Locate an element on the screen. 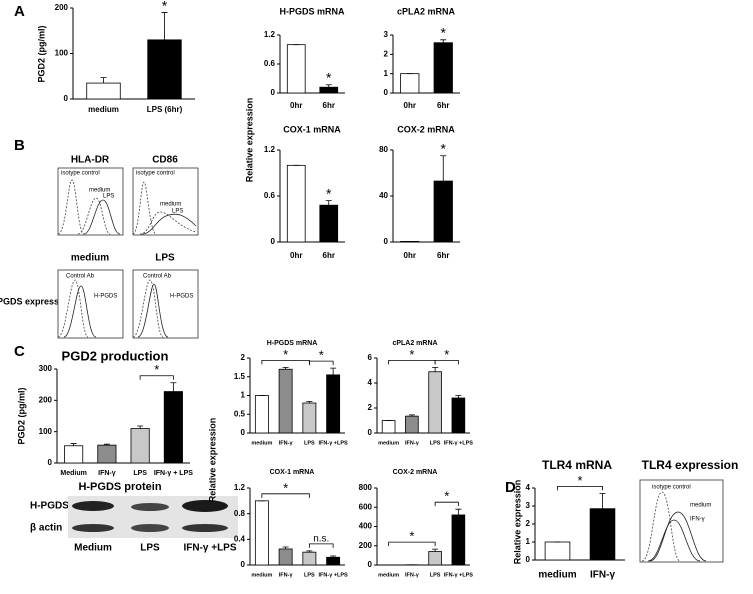 Image resolution: width=753 pixels, height=594 pixels. y-tick-label: 40 is located at coordinates (383, 195).